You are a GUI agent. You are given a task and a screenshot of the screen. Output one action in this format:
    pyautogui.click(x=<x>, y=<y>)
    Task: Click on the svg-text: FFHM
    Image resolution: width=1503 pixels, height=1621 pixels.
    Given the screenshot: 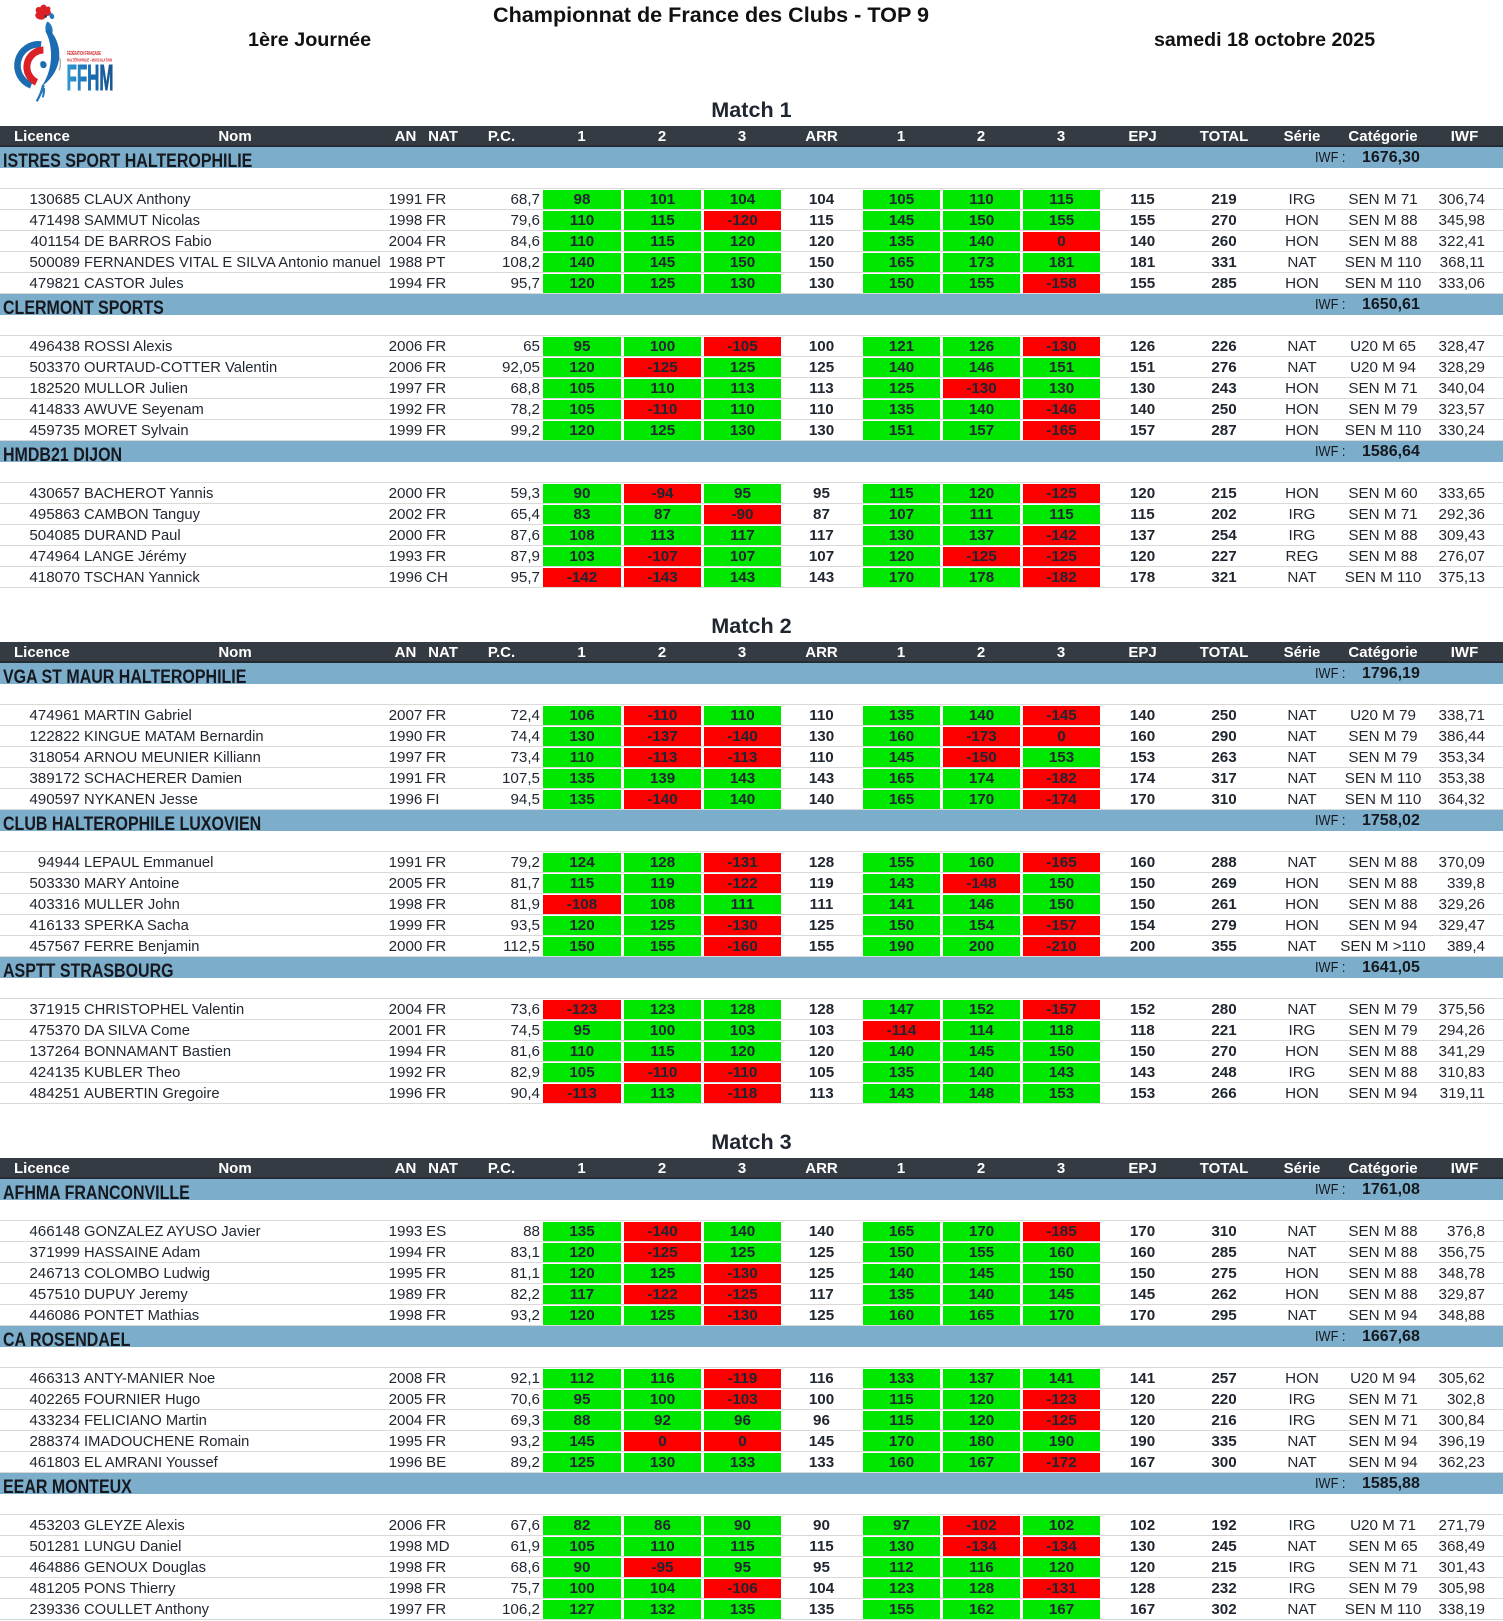 What is the action you would take?
    pyautogui.click(x=90, y=77)
    